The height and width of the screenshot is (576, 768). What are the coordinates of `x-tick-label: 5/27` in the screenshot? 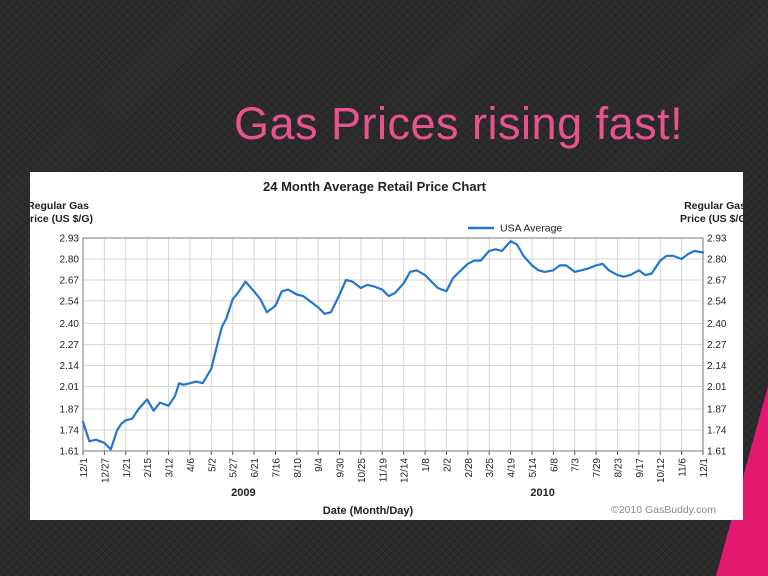 It's located at (234, 468).